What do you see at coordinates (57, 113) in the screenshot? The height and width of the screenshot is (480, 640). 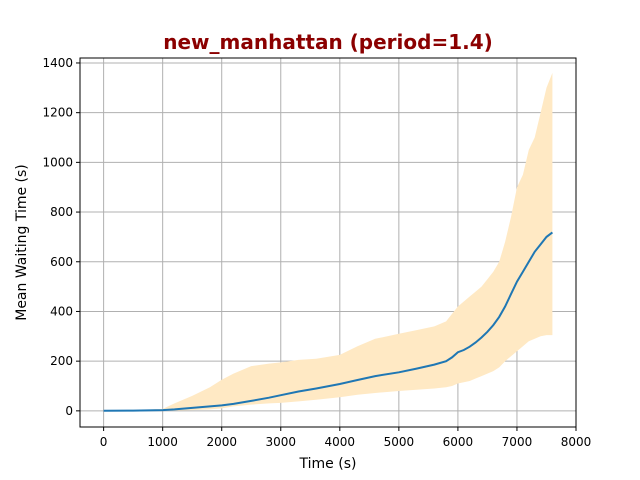 I see `y-tick-label: 1200` at bounding box center [57, 113].